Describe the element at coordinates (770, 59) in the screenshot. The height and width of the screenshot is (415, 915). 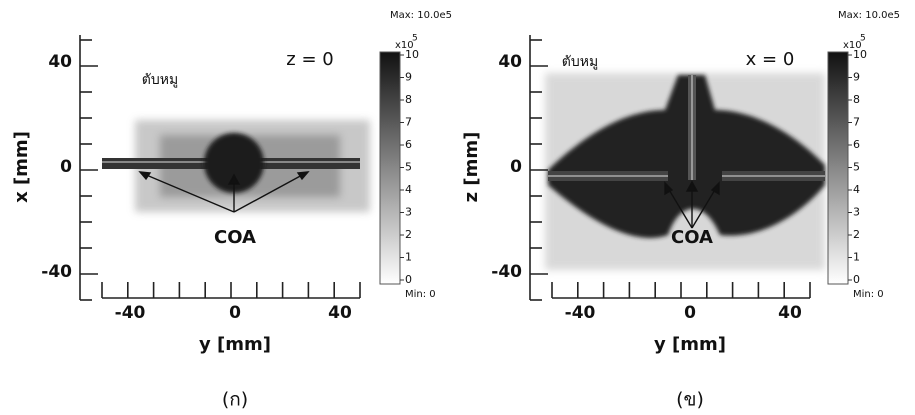
I see `slice-label: x = 0` at that location.